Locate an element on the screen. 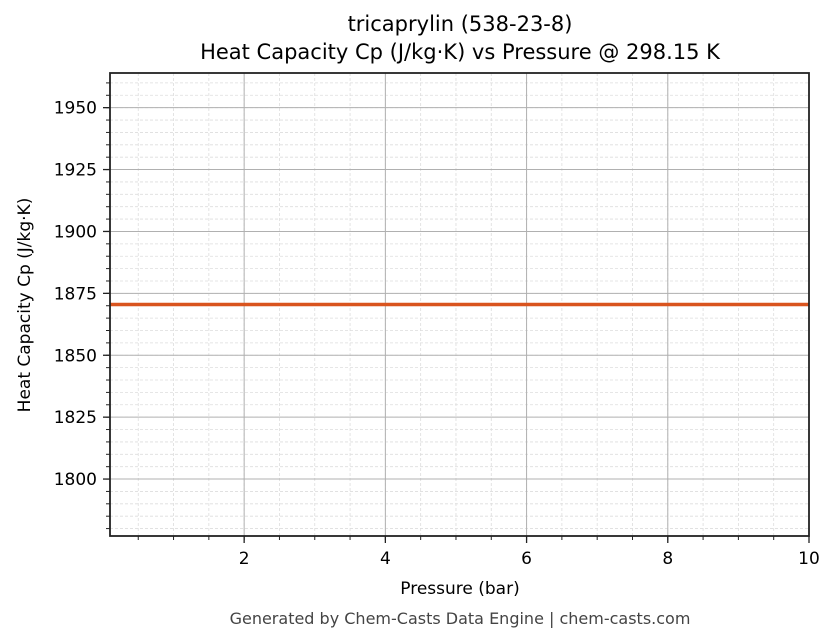  x-tick-label: 10 is located at coordinates (809, 559).